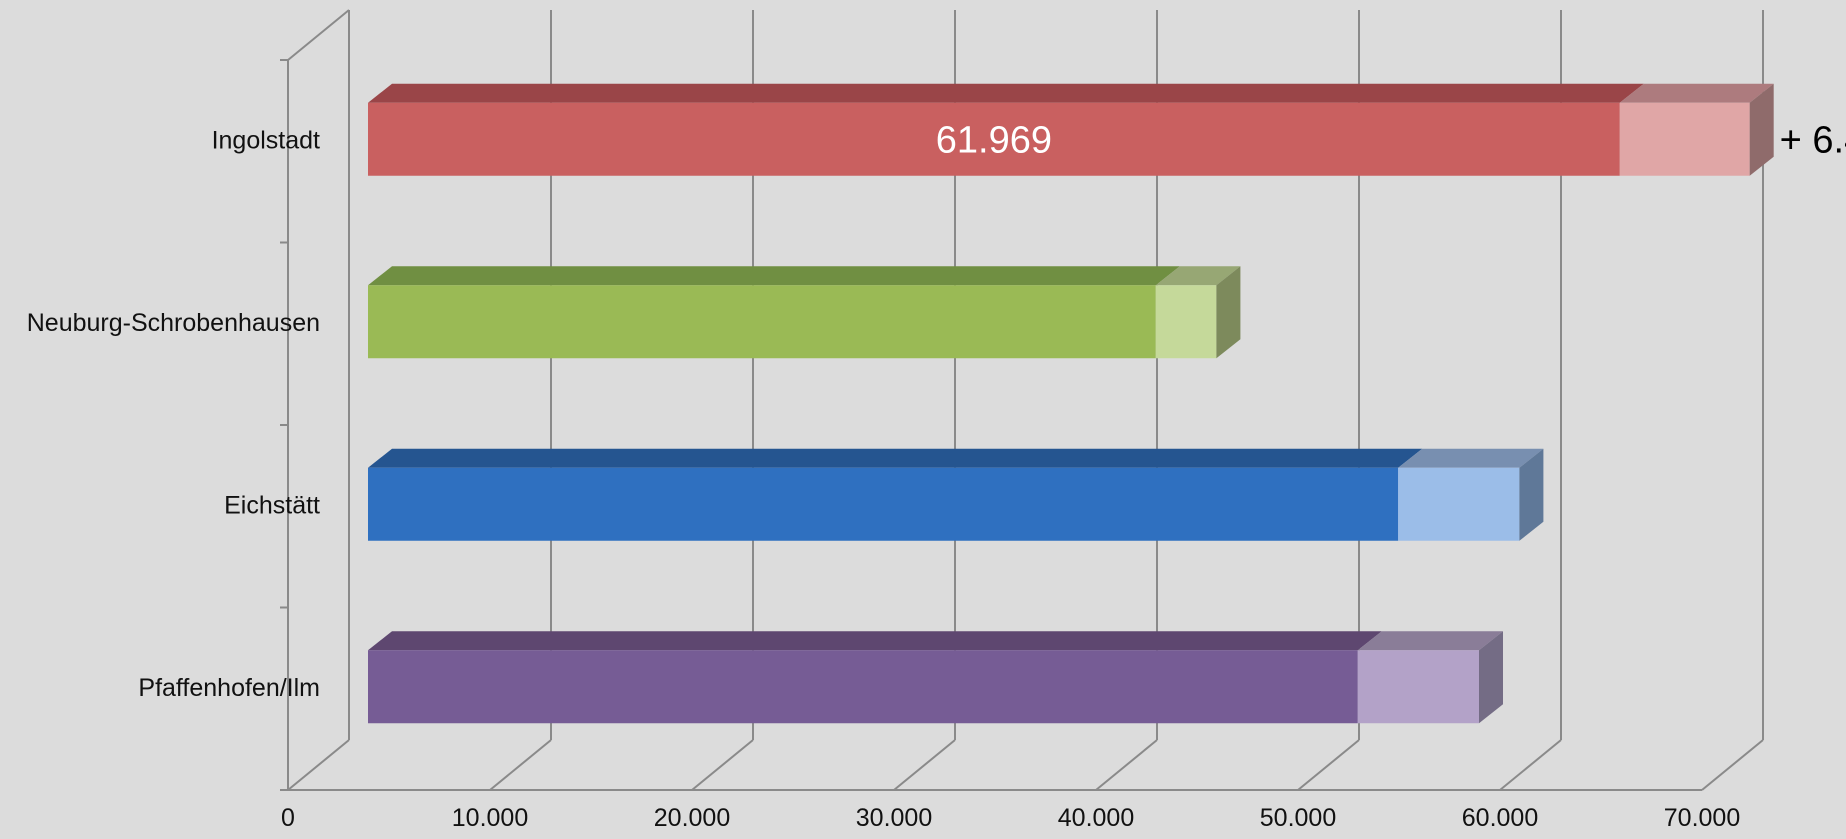 The height and width of the screenshot is (839, 1846). Describe the element at coordinates (692, 818) in the screenshot. I see `x-tick-label: 20.000` at that location.